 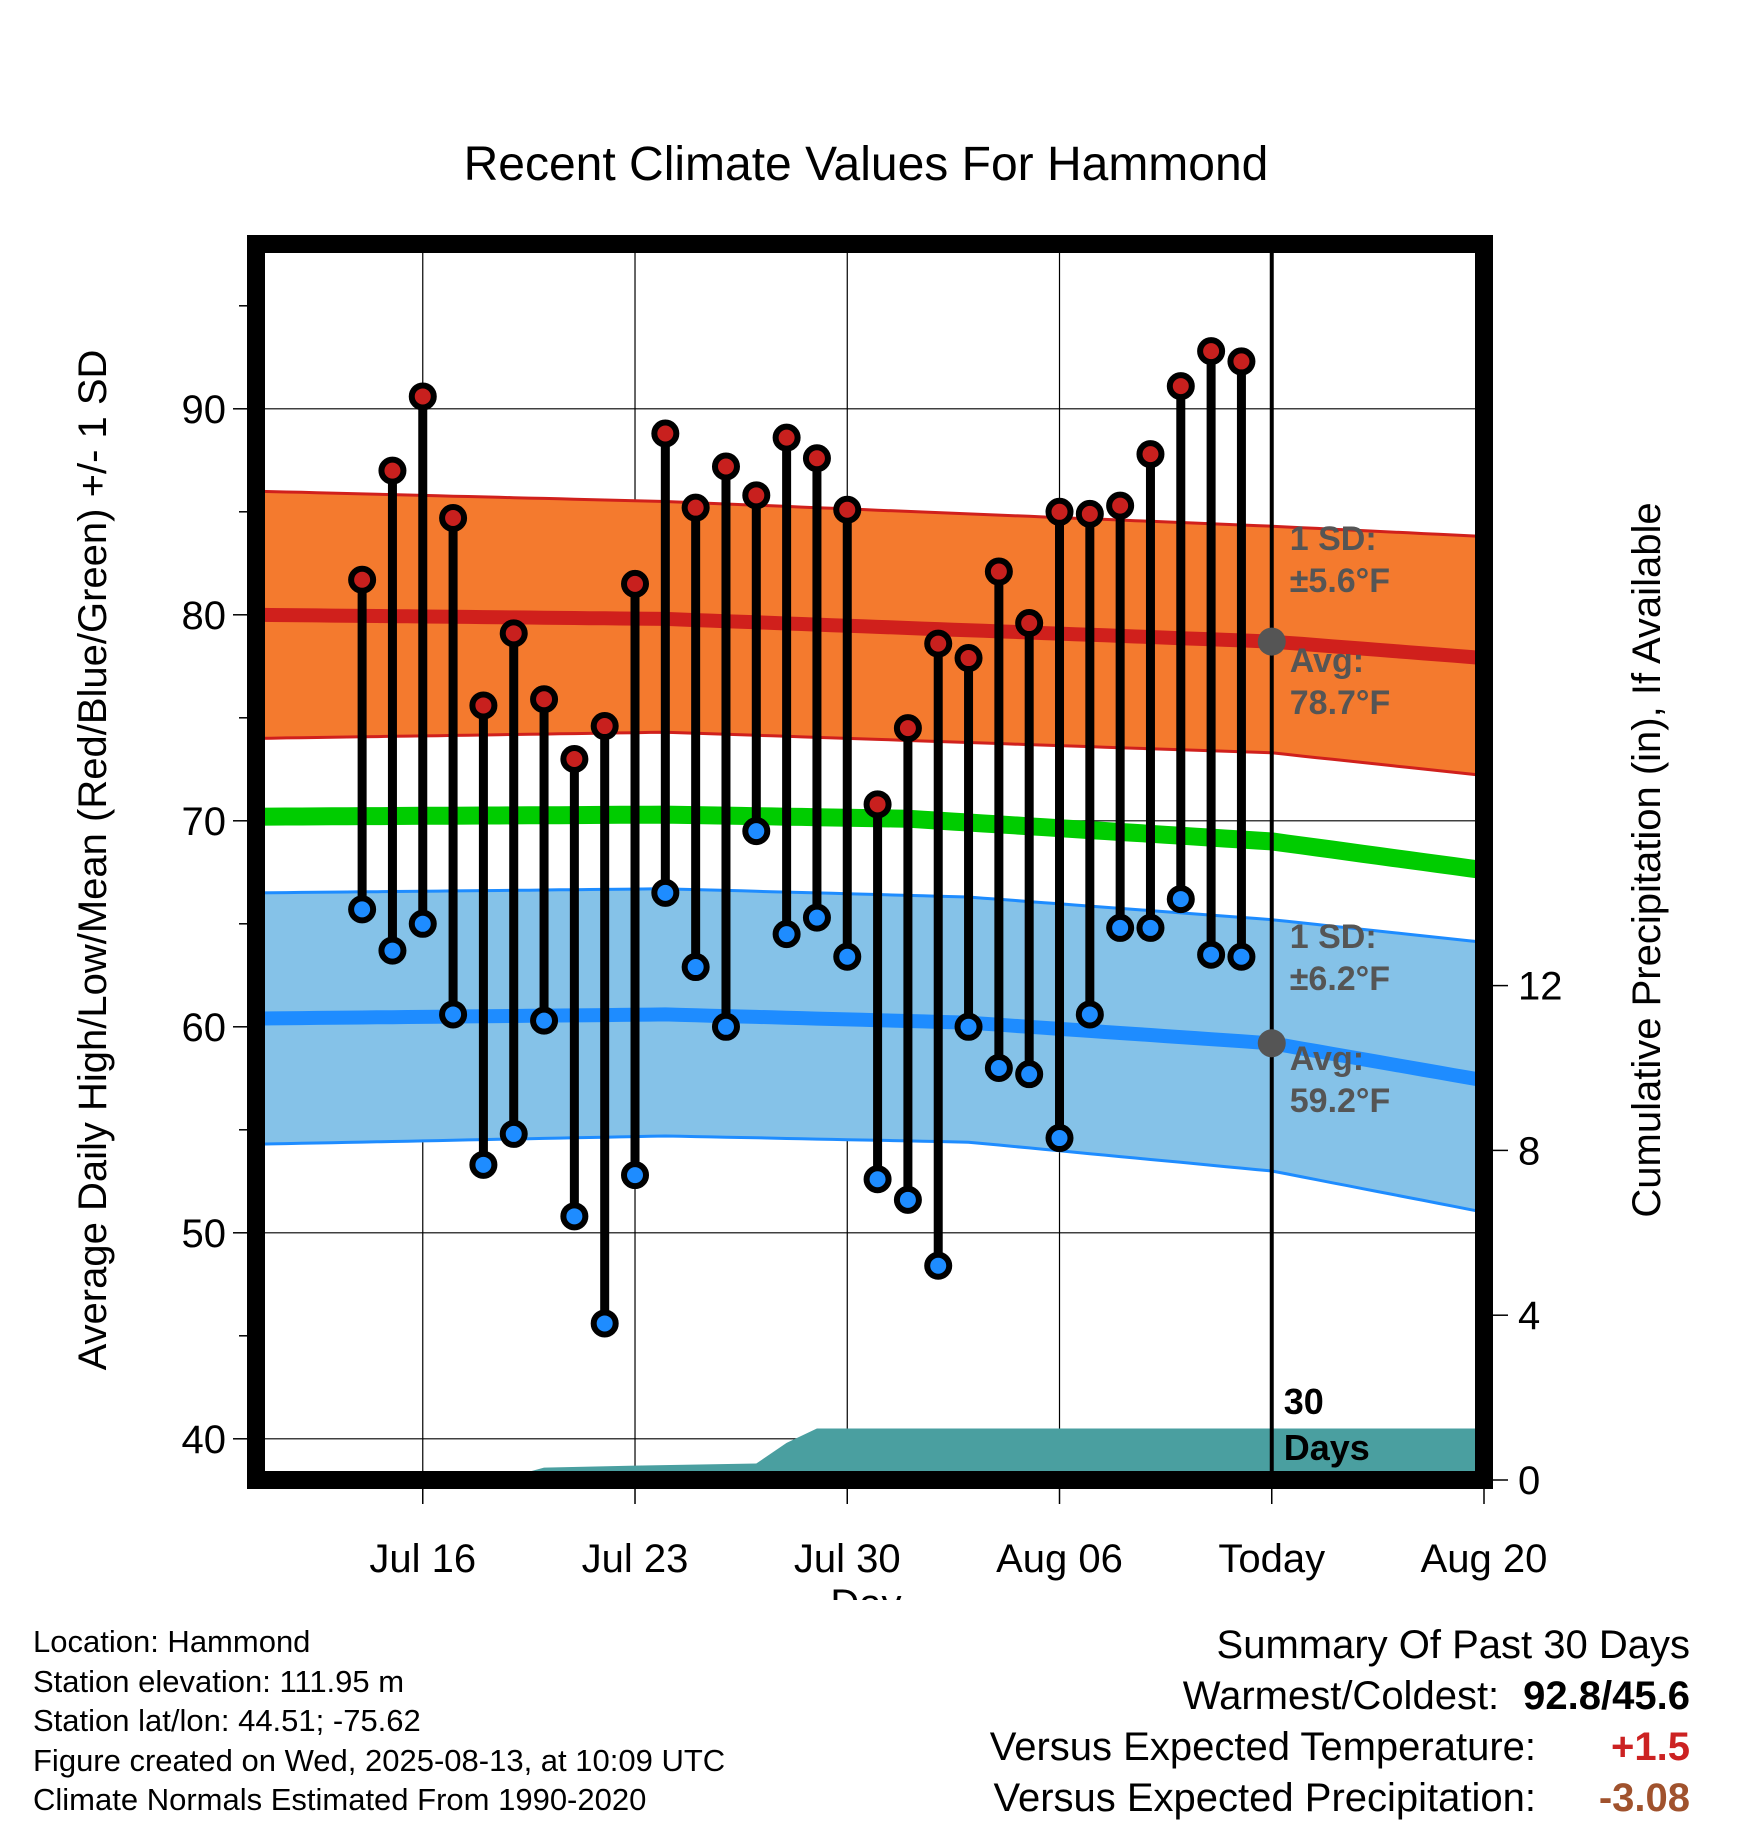 What do you see at coordinates (204, 616) in the screenshot?
I see `y-tick-label: 80` at bounding box center [204, 616].